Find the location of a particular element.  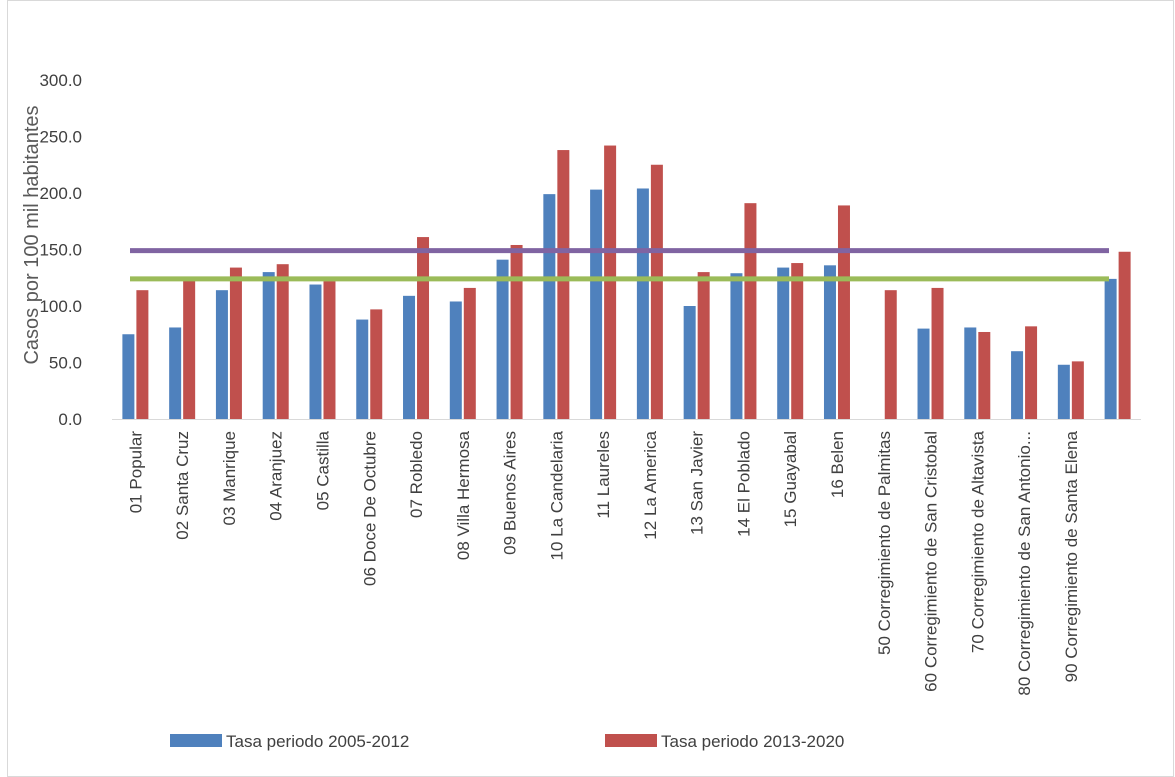

y-tick-label: 250.0 is located at coordinates (60, 137).